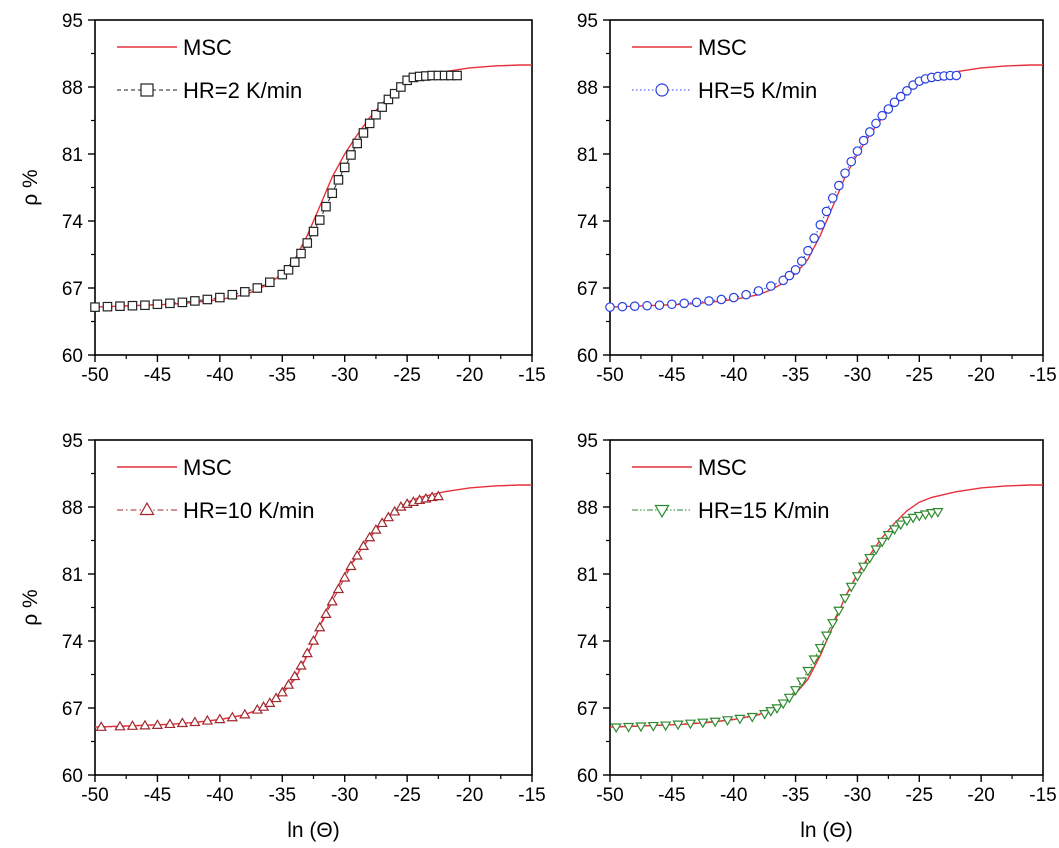 The width and height of the screenshot is (1059, 848). What do you see at coordinates (857, 375) in the screenshot?
I see `x-tick-label: -30` at bounding box center [857, 375].